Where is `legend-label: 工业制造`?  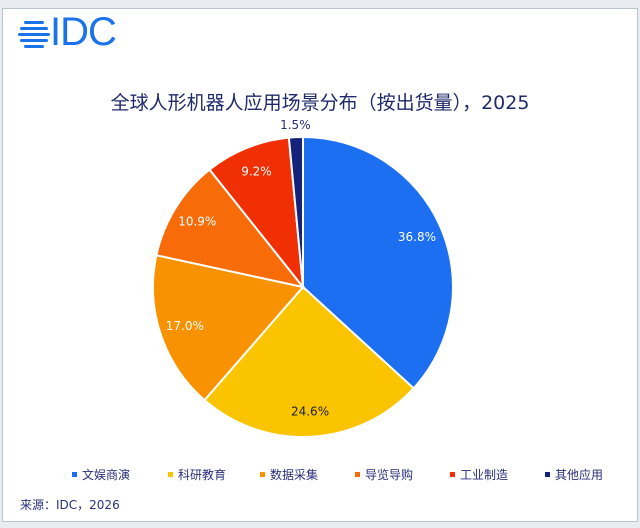
legend-label: 工业制造 is located at coordinates (484, 475).